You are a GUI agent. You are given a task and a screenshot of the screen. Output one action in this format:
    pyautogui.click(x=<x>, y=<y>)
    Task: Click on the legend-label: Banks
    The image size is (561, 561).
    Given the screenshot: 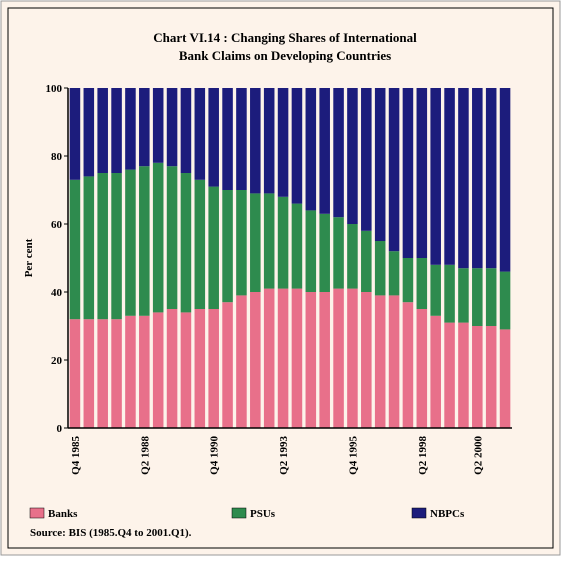 What is the action you would take?
    pyautogui.click(x=63, y=514)
    